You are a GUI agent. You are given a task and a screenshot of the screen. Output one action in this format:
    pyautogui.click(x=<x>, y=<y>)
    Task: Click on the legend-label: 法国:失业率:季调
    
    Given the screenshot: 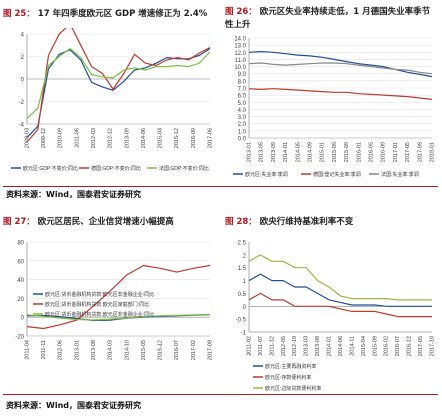 What is the action you would take?
    pyautogui.click(x=400, y=174)
    